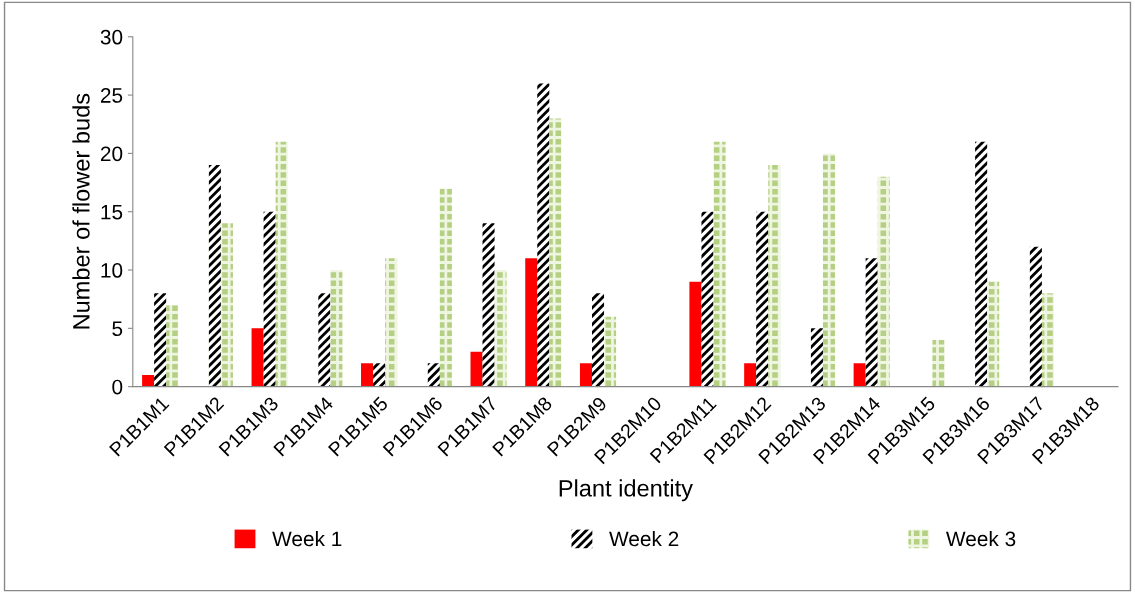  I want to click on y-axis-title: Number of flower buds, so click(81, 211).